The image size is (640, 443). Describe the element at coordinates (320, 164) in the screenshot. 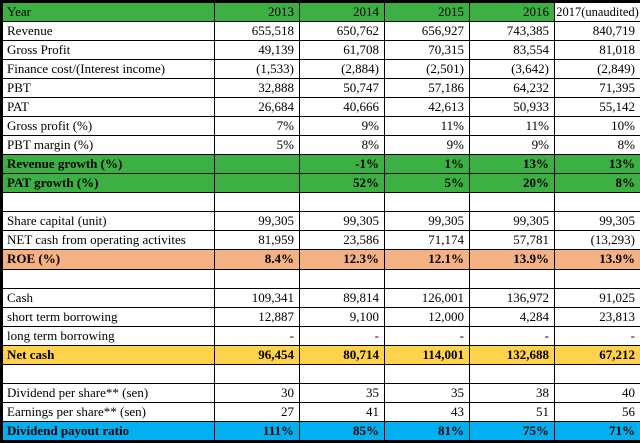

I see `data-row: Revenue growth (%) -1% 1% 13% 13%` at that location.